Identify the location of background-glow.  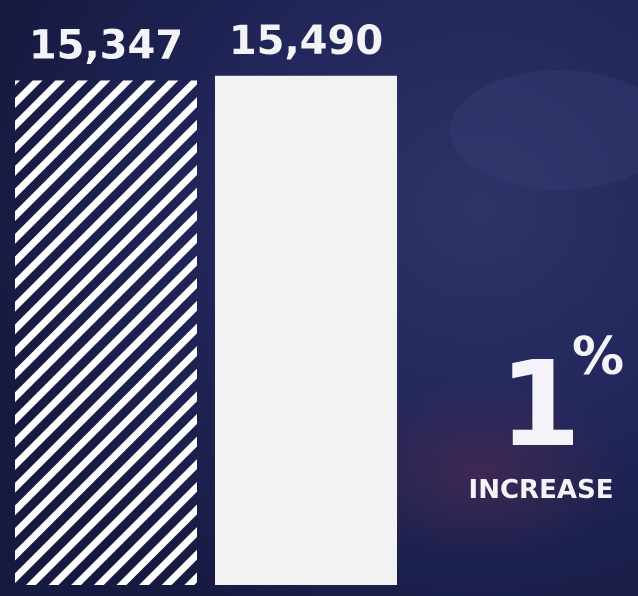
(480, 470).